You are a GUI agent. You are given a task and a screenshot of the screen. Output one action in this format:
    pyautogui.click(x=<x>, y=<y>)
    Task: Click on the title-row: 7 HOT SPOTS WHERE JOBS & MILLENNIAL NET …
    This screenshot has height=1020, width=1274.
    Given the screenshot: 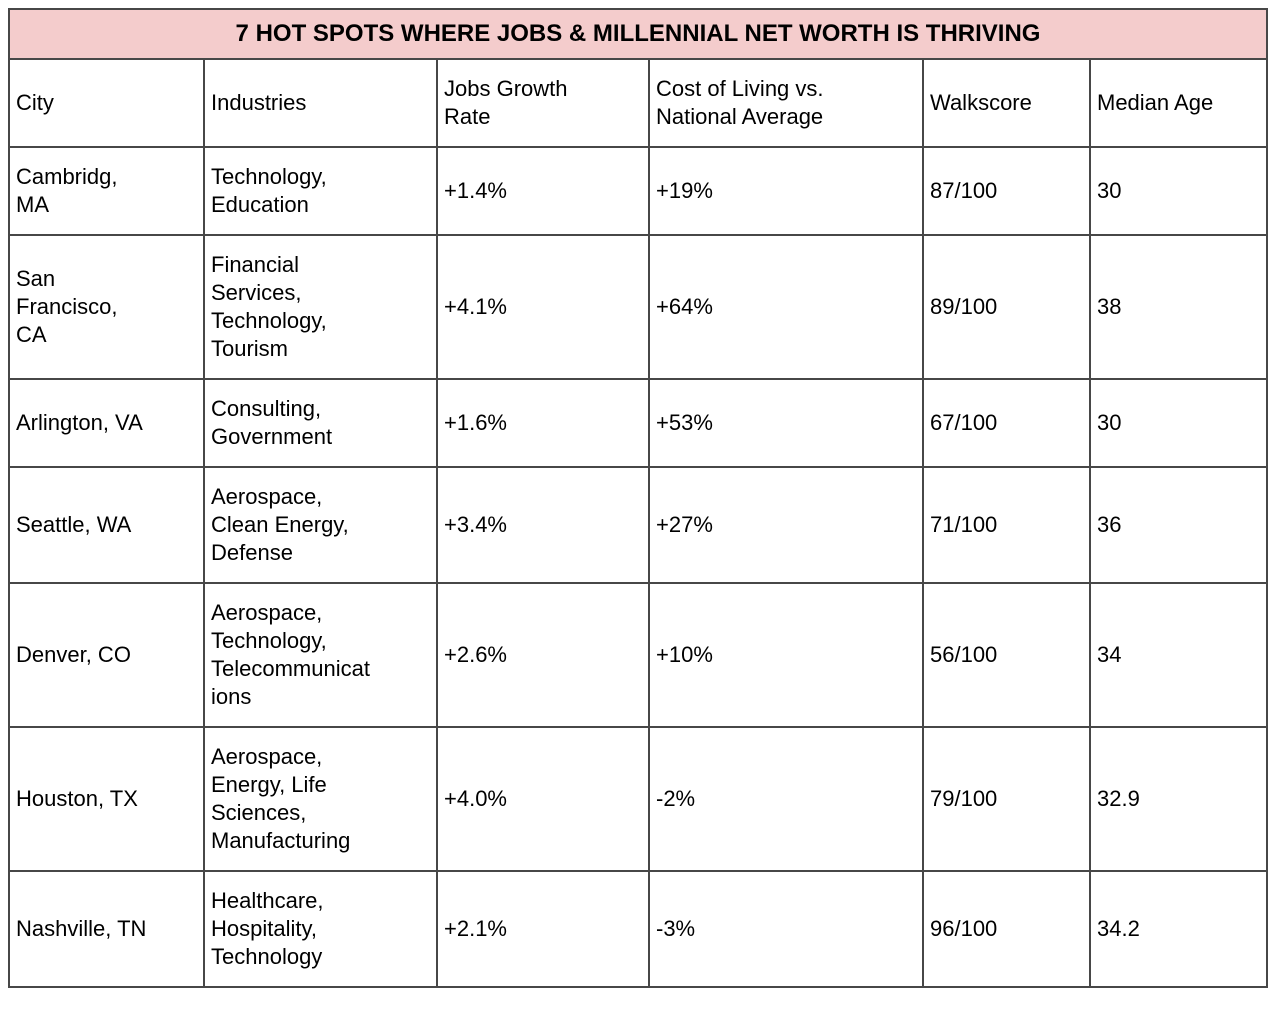 What is the action you would take?
    pyautogui.click(x=638, y=34)
    